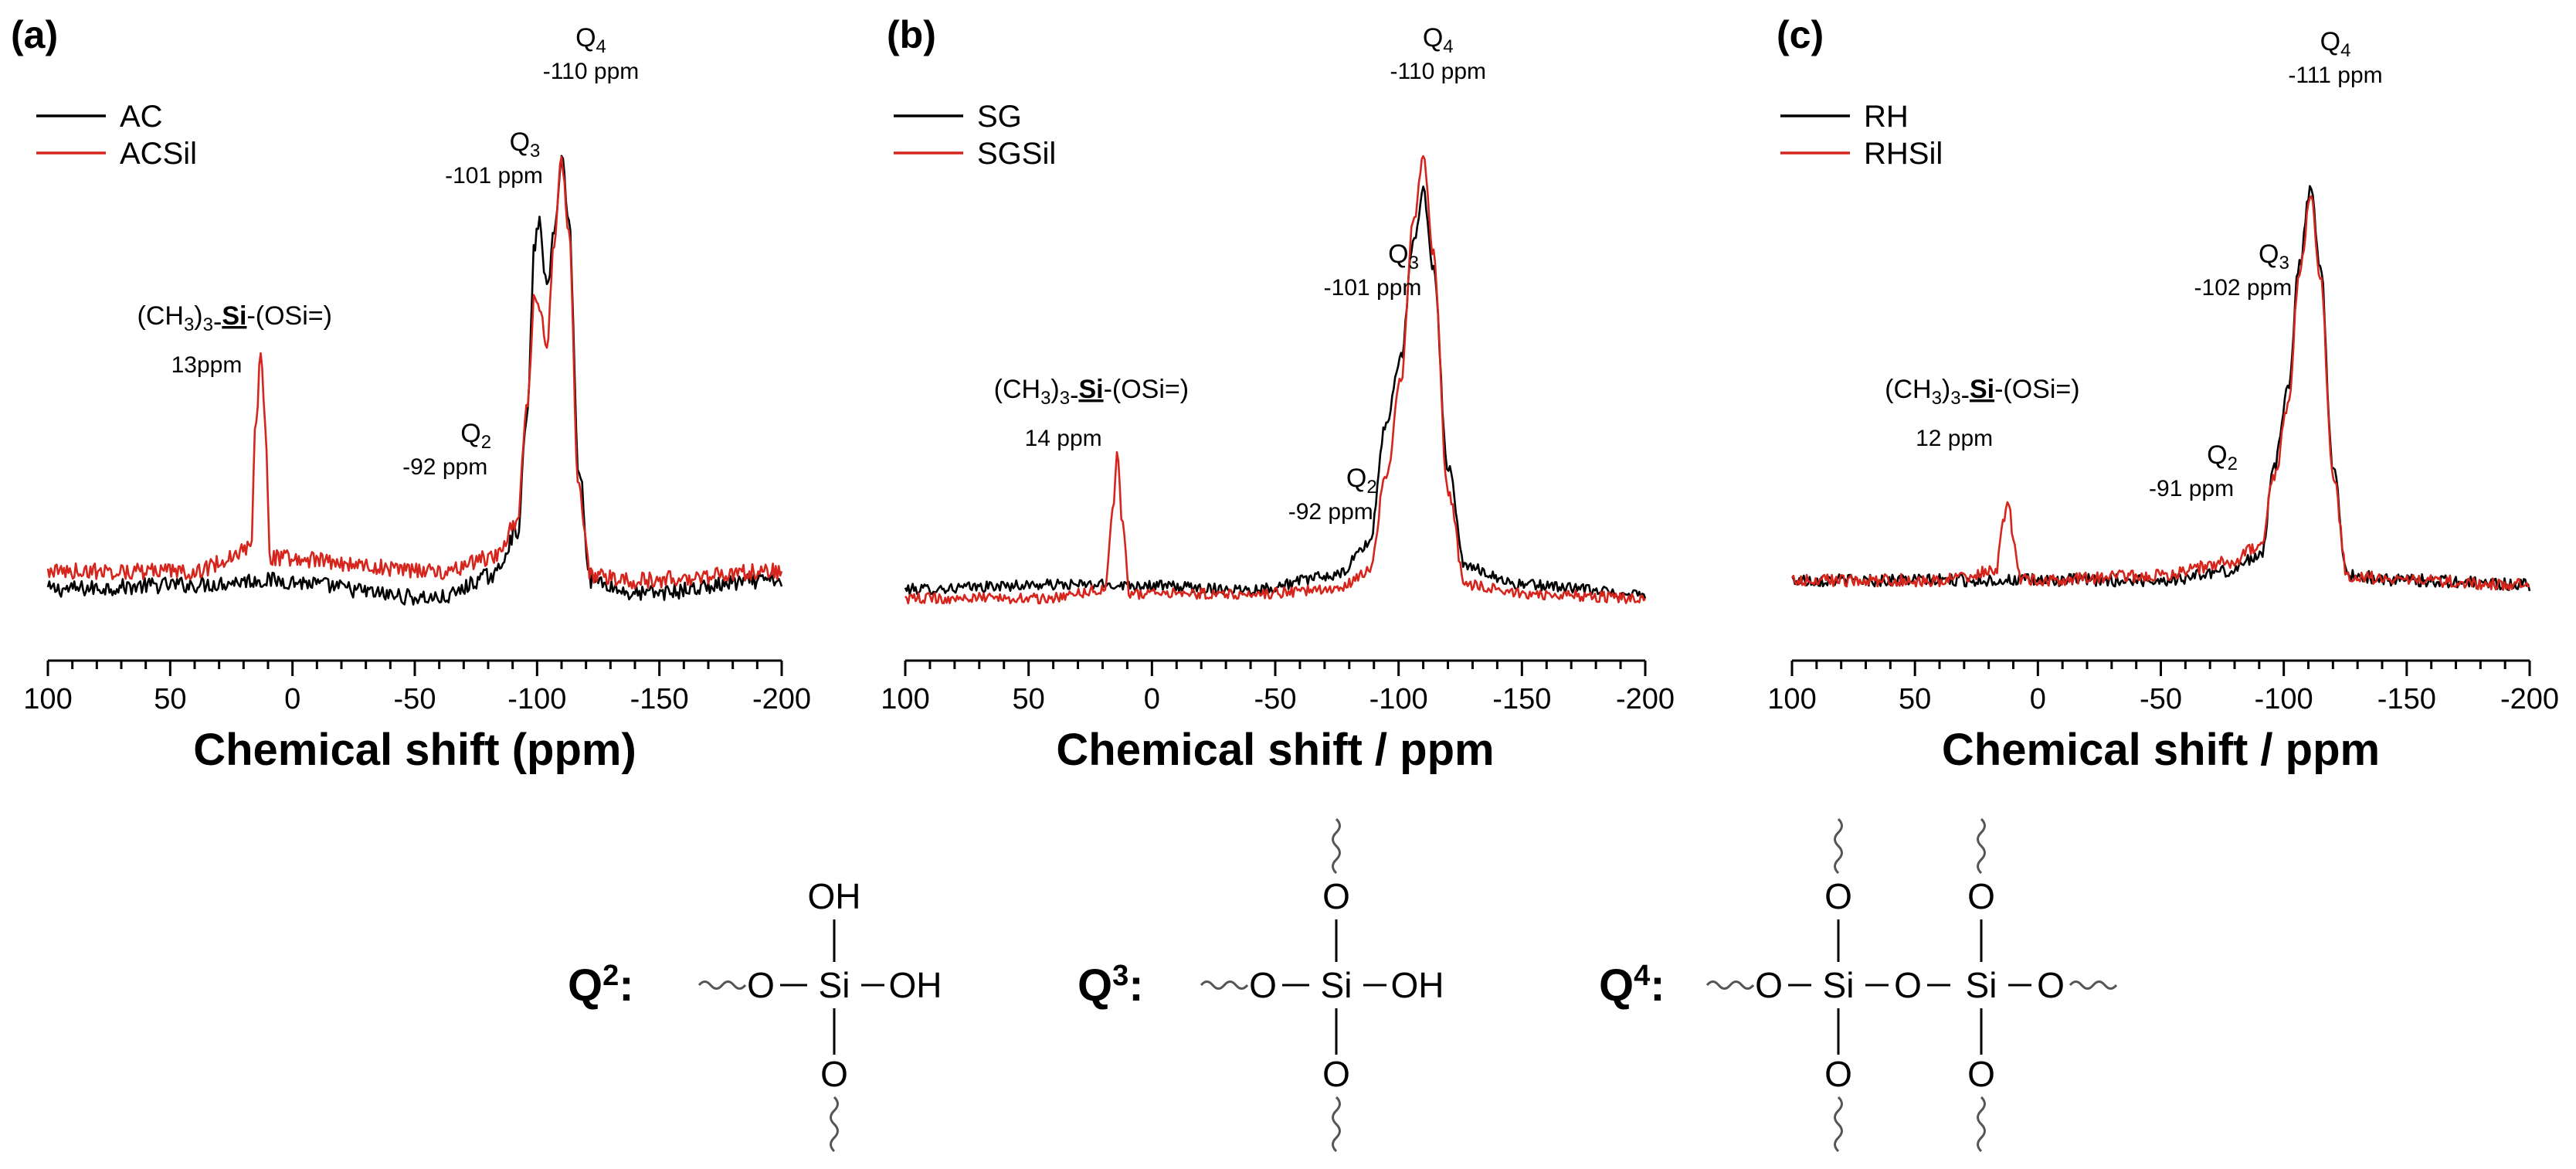  Describe the element at coordinates (755, 1014) in the screenshot. I see `q2-structure: Q2: O Si OH OH O` at that location.